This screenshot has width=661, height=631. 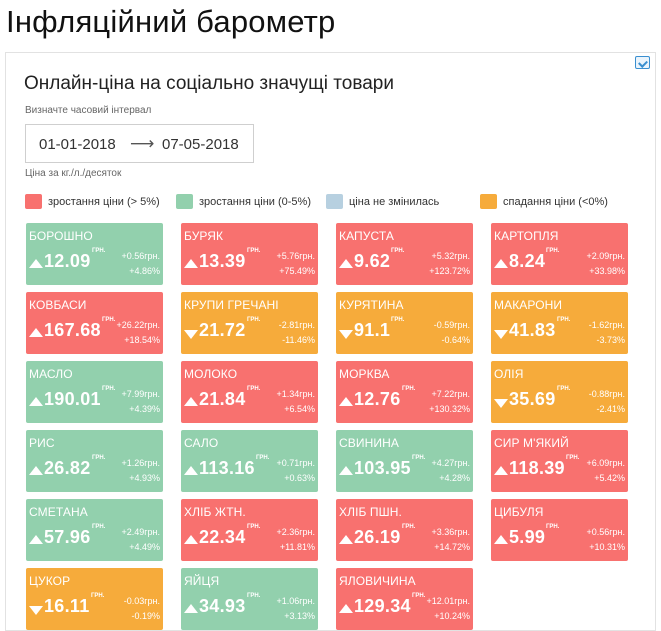 I want to click on product-name: МАСЛО, so click(x=51, y=374).